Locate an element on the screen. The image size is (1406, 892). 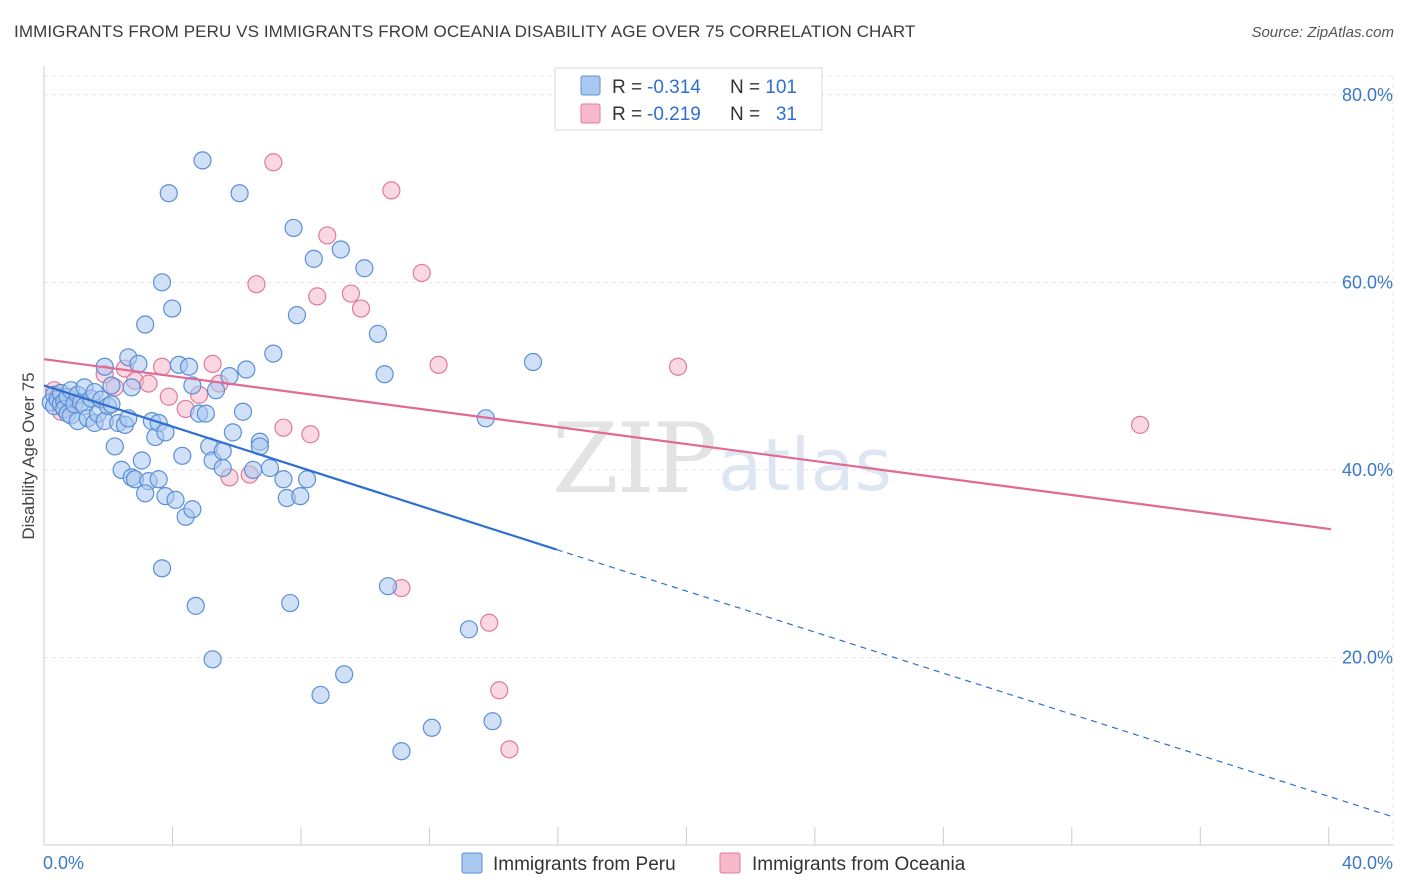
legend-swatch-oceania is located at coordinates (590, 113).